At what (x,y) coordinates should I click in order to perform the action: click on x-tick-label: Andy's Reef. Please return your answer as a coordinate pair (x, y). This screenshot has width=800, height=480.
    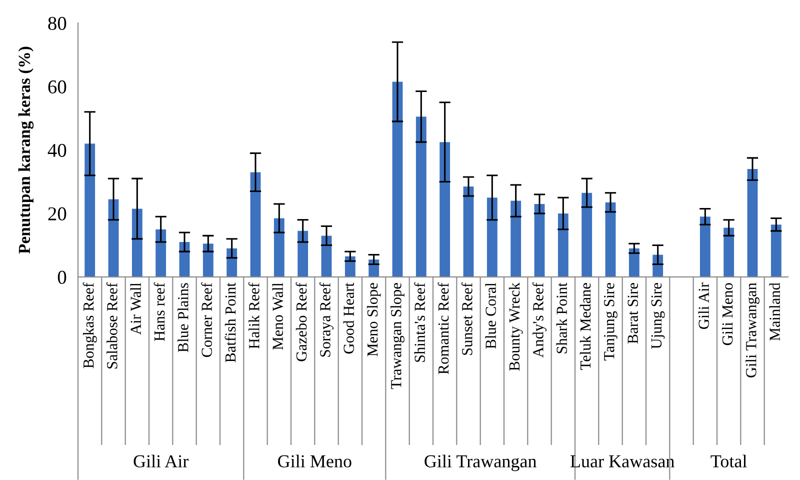
    Looking at the image, I should click on (539, 320).